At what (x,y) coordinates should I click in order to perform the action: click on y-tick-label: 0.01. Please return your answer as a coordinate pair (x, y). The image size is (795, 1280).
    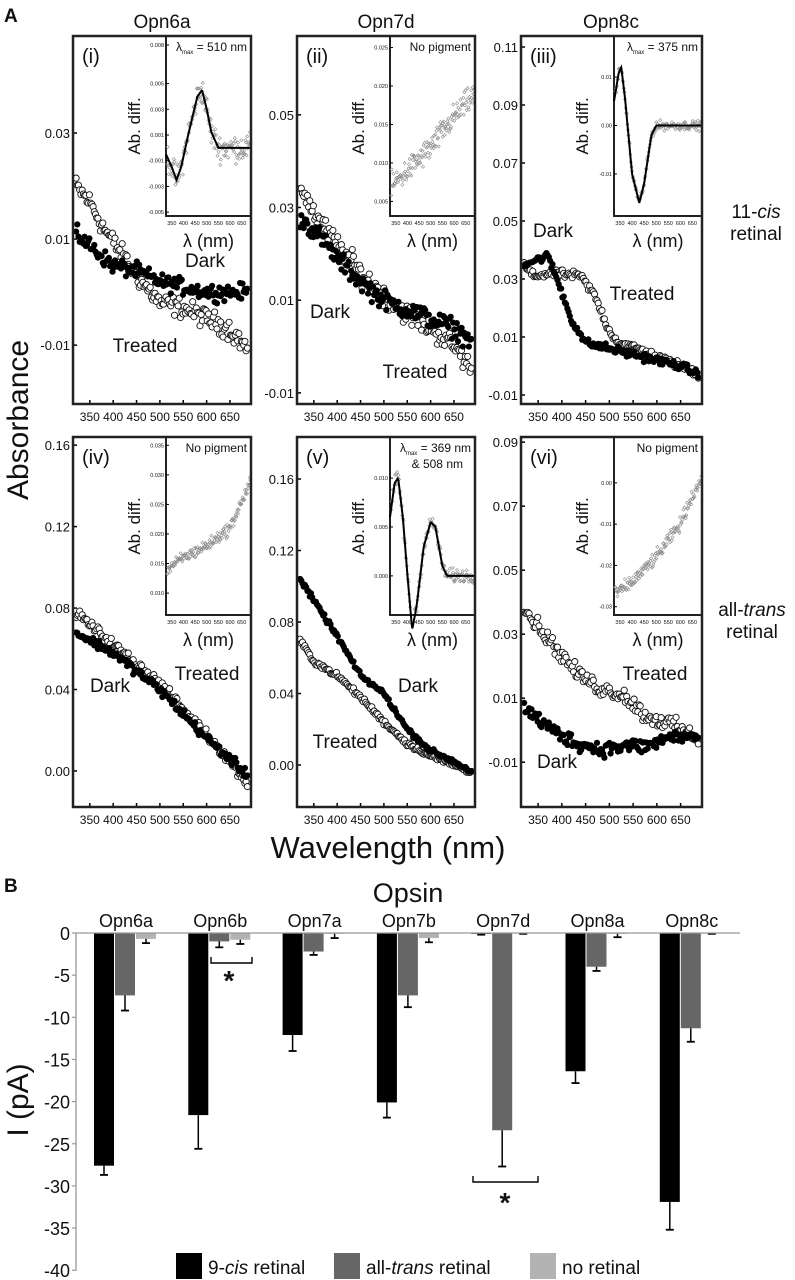
    Looking at the image, I should click on (57, 239).